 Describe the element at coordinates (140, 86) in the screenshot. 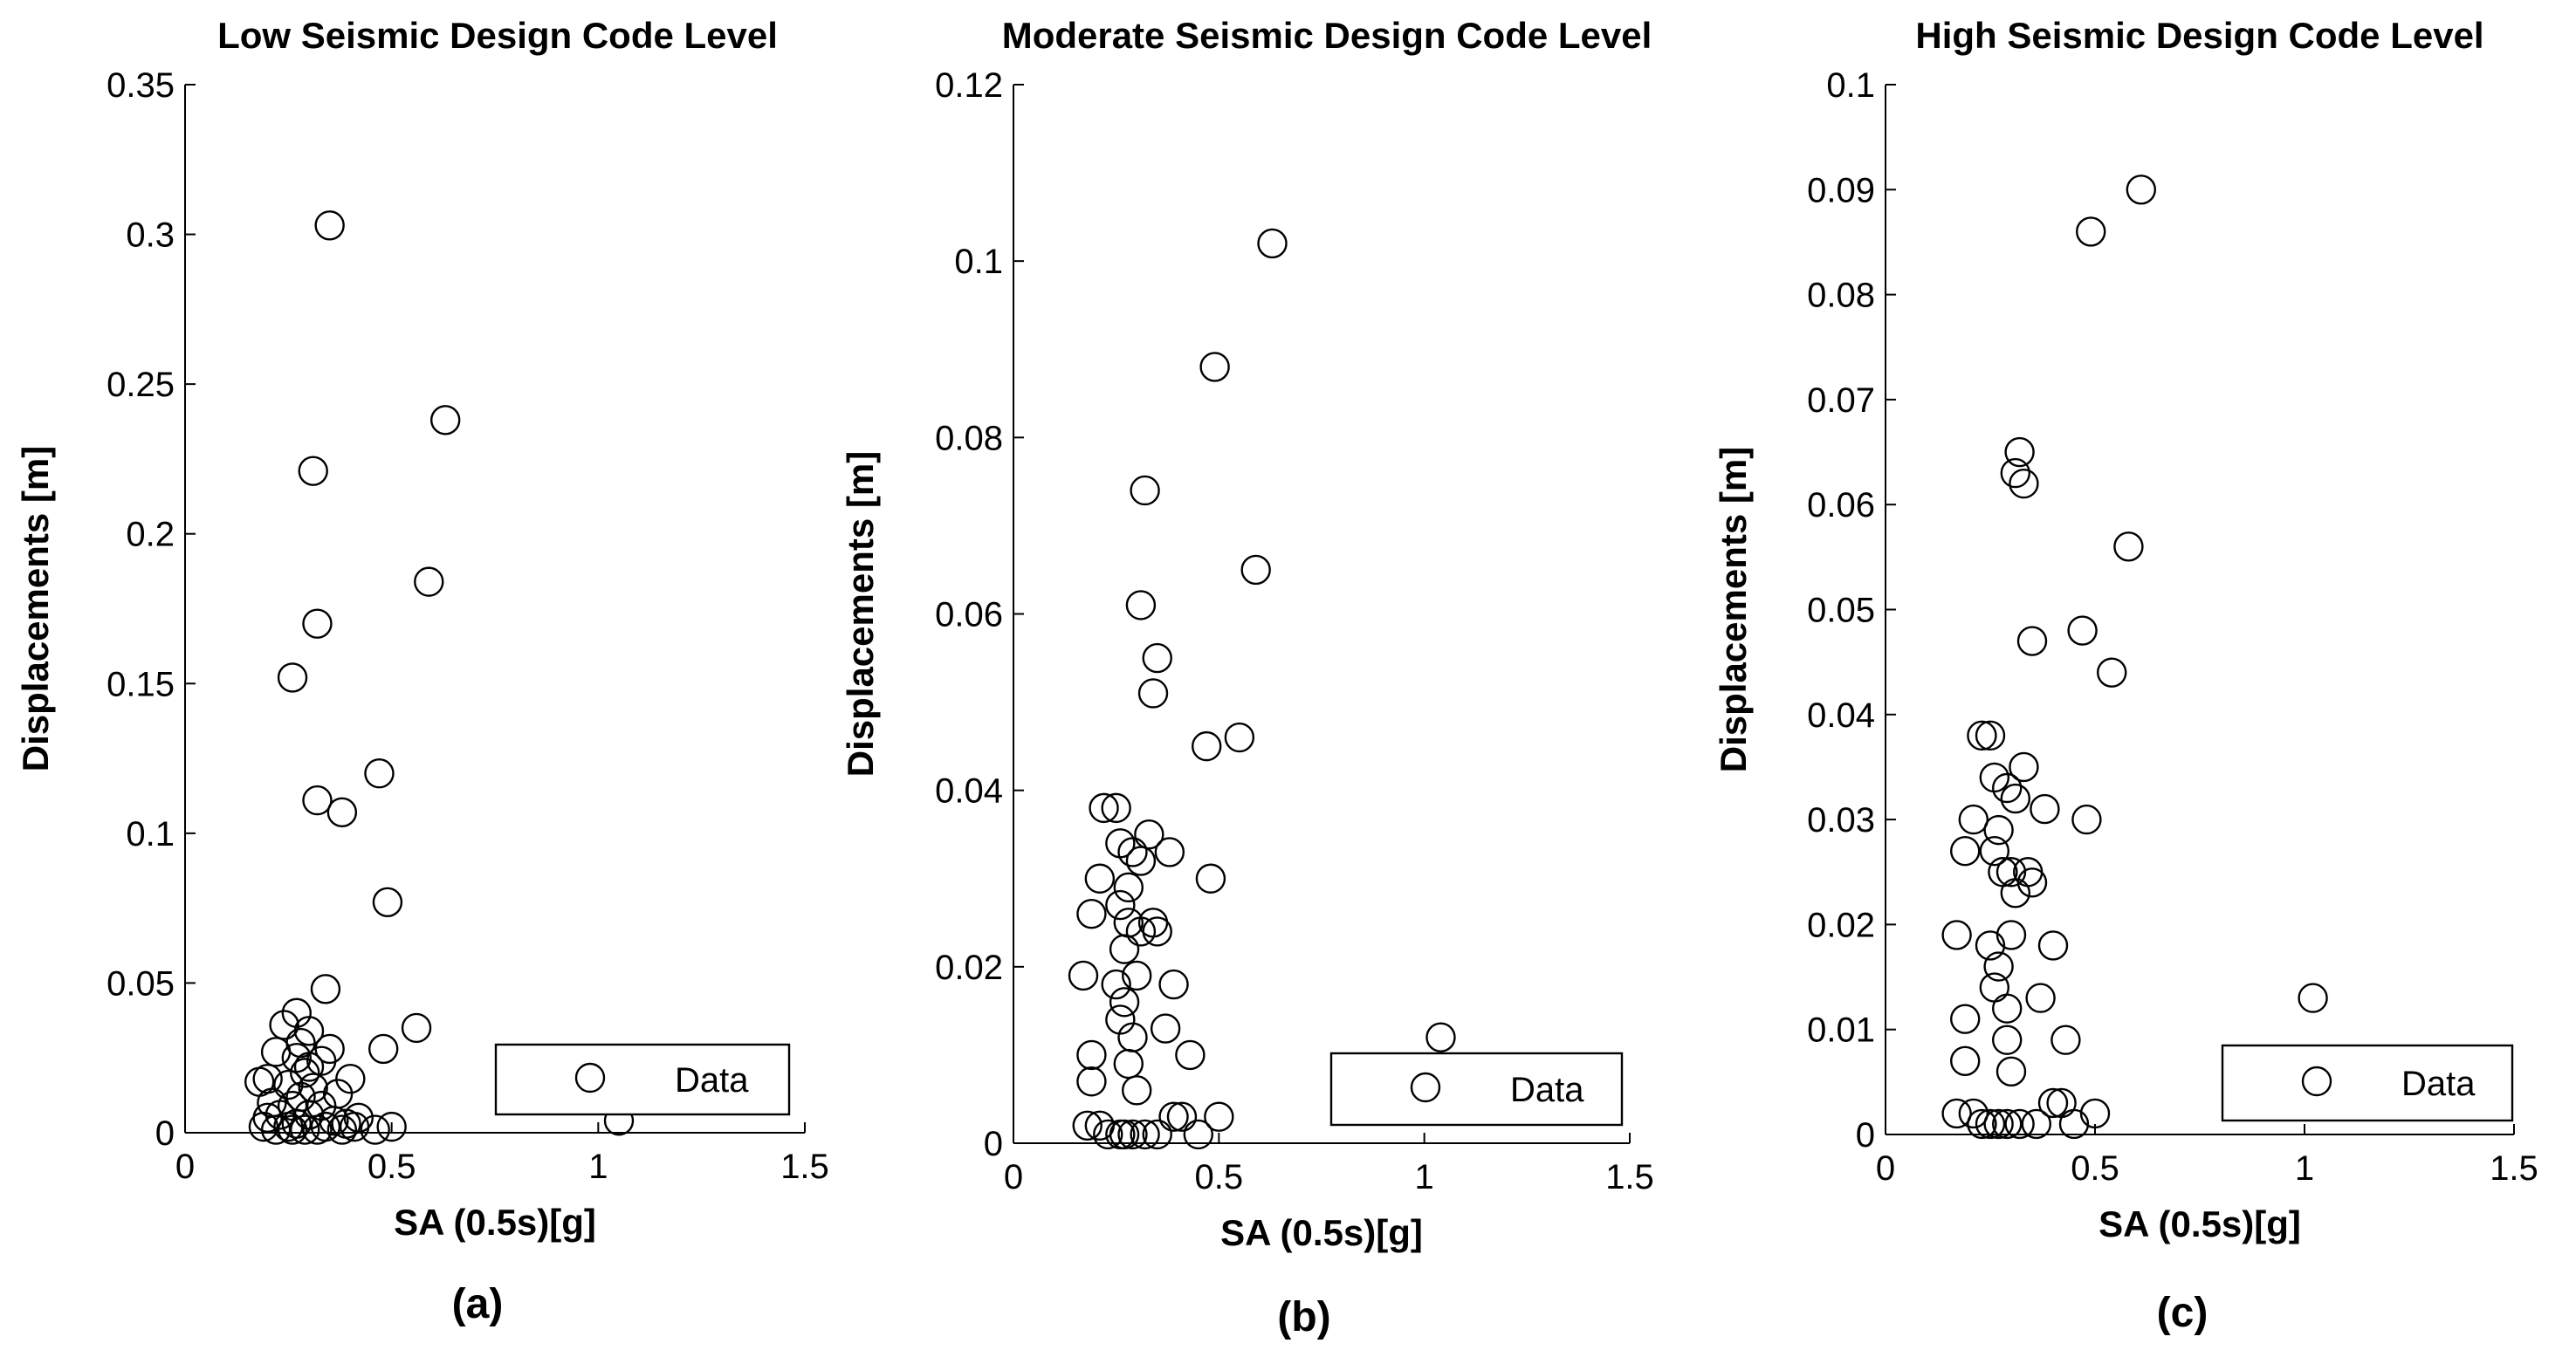

I see `y-tick-label: 0.35` at that location.